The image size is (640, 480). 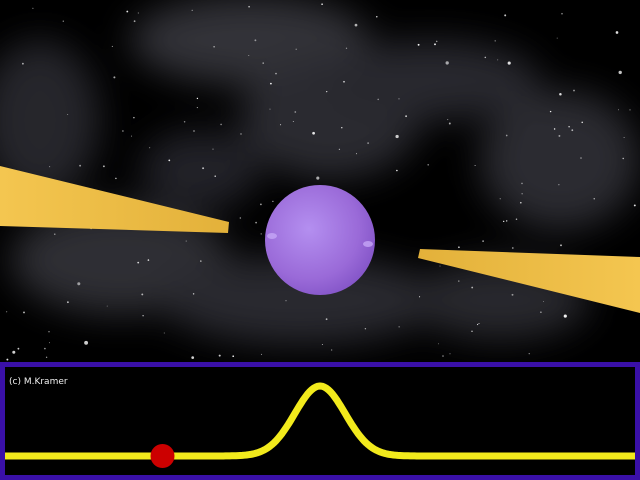 I want to click on neutron-star, so click(x=320, y=240).